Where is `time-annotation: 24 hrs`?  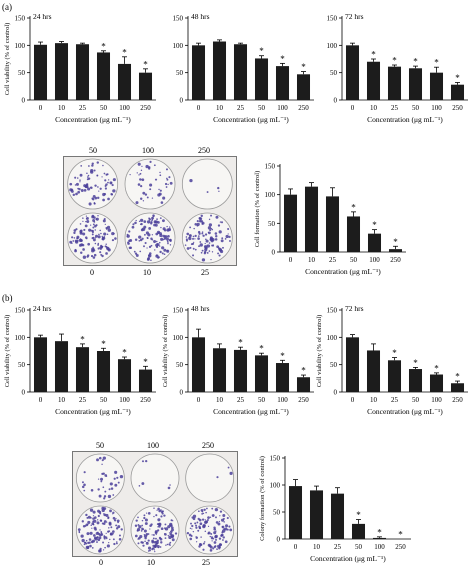 time-annotation: 24 hrs is located at coordinates (42, 308).